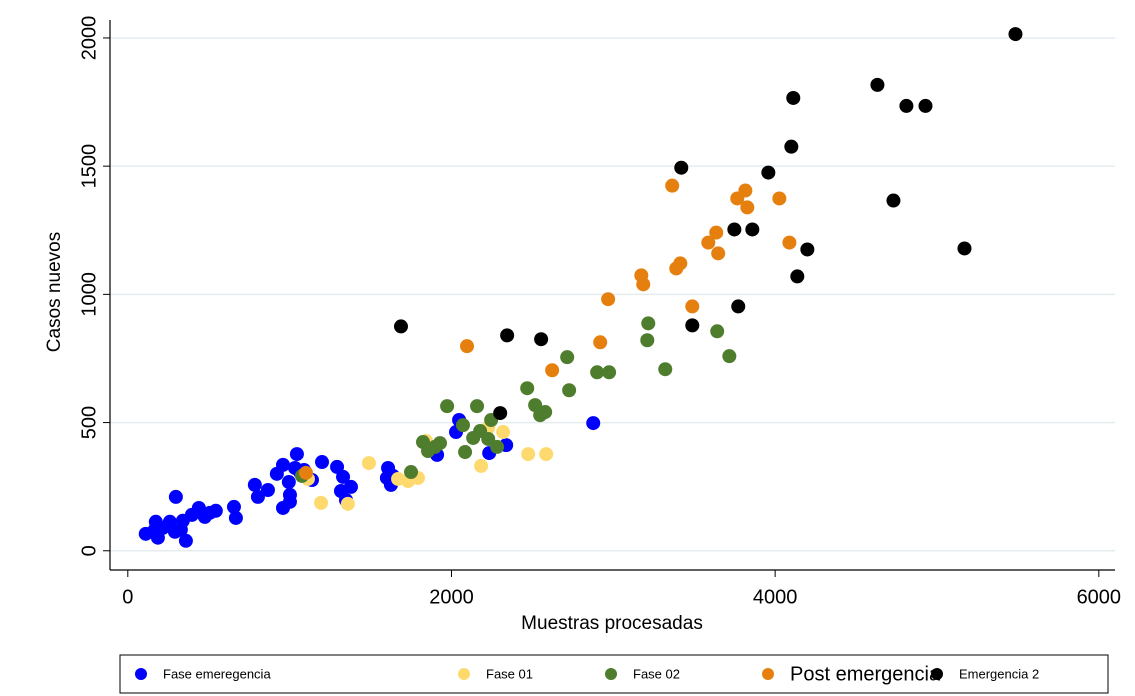  Describe the element at coordinates (217, 673) in the screenshot. I see `legend-label: Fase emeregencia` at that location.